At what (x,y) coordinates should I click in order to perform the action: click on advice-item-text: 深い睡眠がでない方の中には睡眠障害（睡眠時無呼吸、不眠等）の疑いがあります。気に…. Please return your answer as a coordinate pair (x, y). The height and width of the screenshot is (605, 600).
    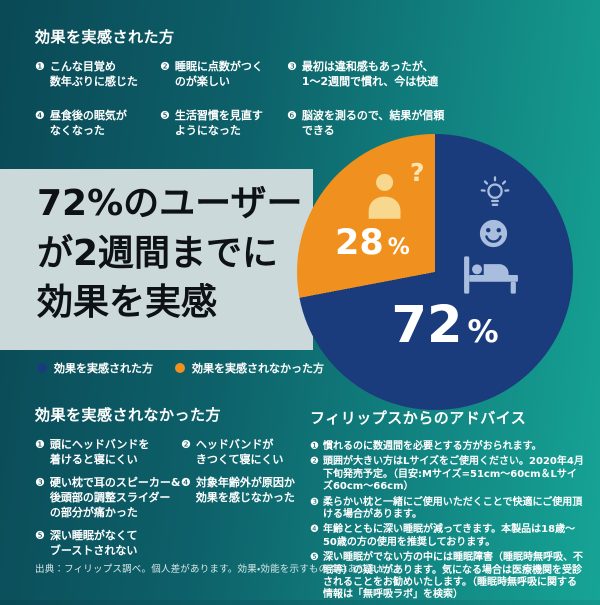
    Looking at the image, I should click on (453, 577).